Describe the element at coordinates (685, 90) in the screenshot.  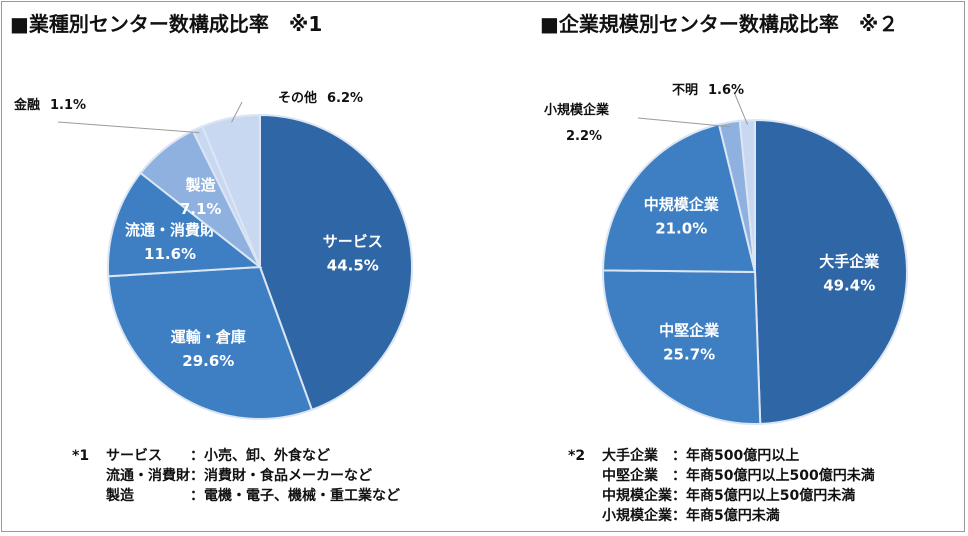
I see `slice-label: 不明` at that location.